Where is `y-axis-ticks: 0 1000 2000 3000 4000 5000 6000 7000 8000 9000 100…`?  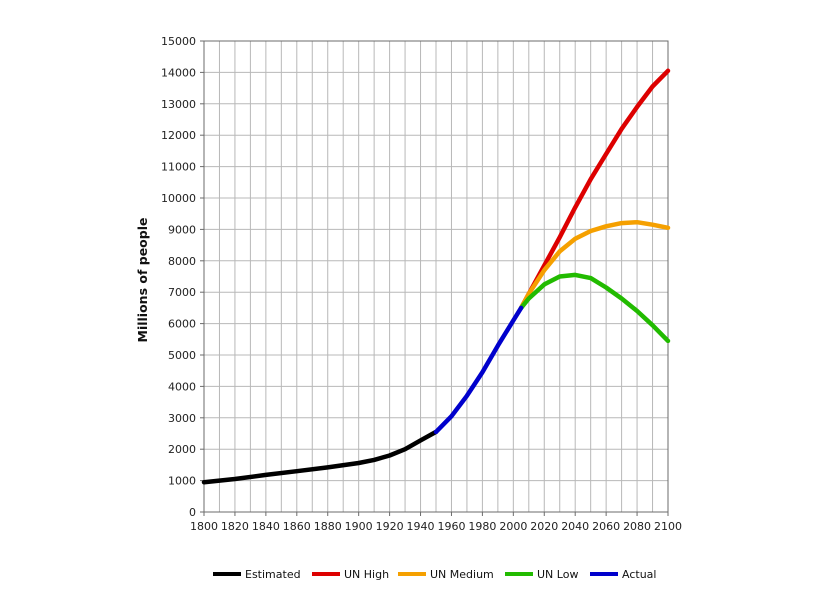 y-axis-ticks: 0 1000 2000 3000 4000 5000 6000 7000 8000 9000 100… is located at coordinates (182, 277).